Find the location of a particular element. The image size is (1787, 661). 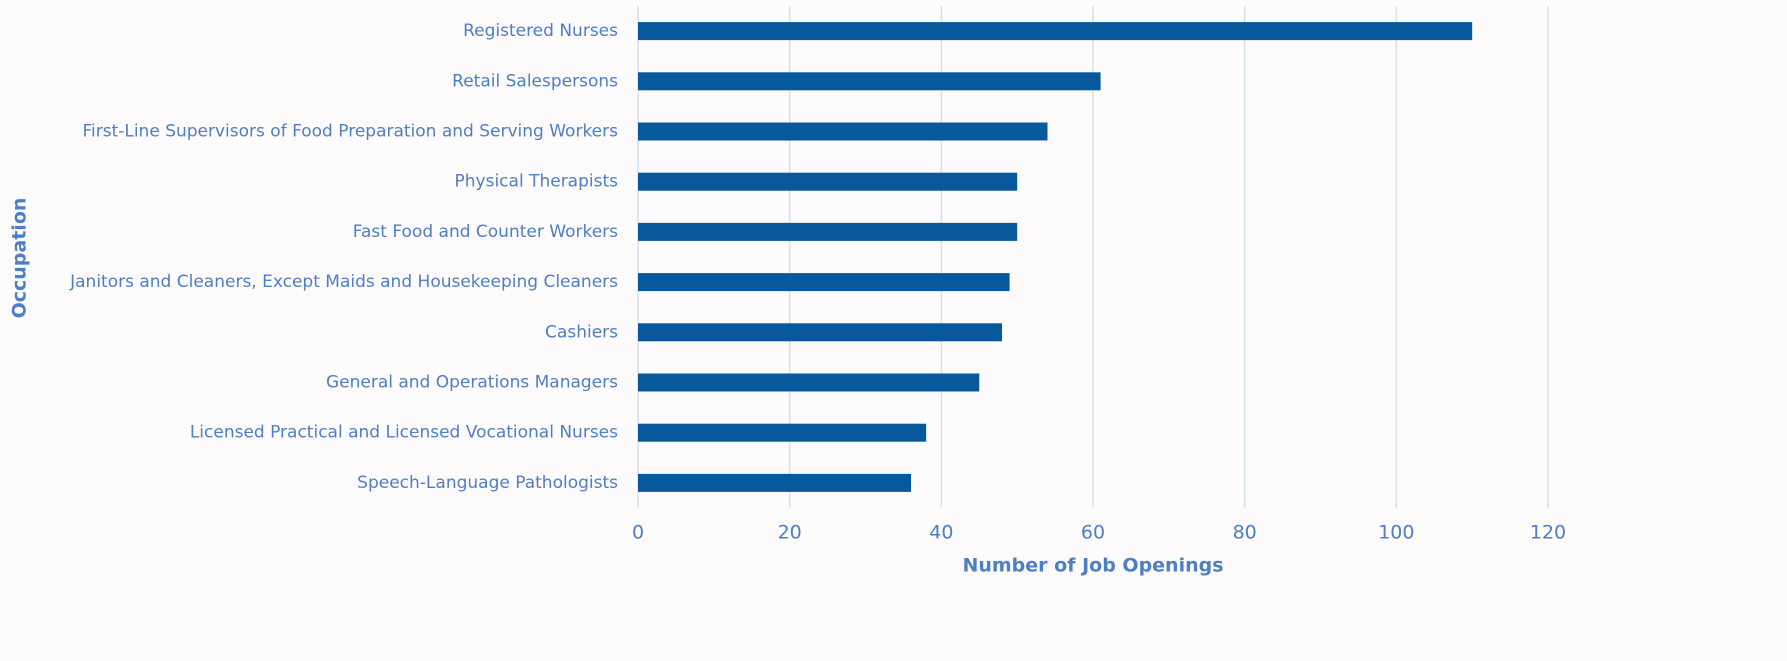

x-tick-label: 100 is located at coordinates (1396, 533).